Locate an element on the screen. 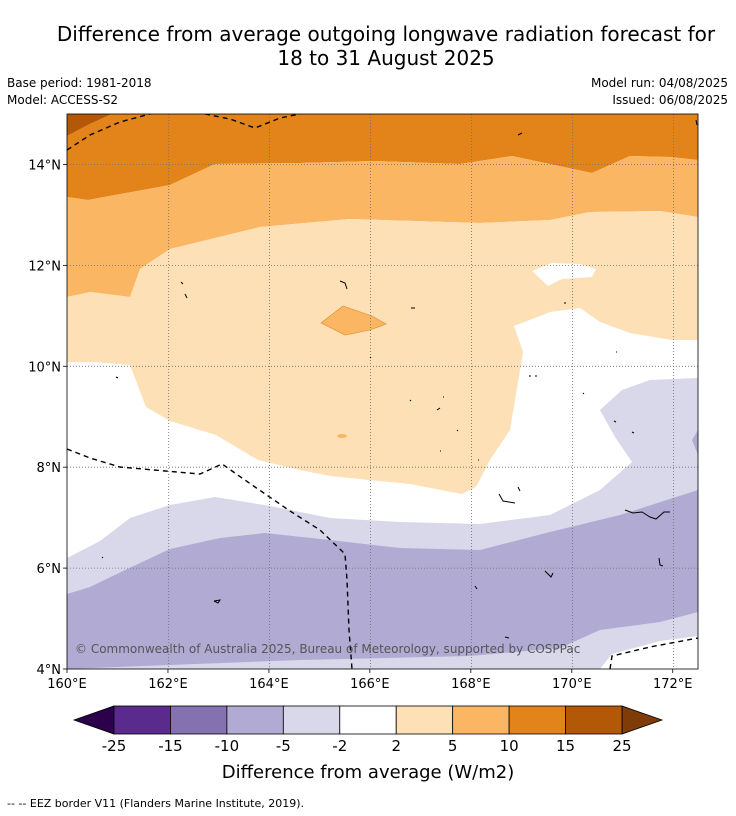 The height and width of the screenshot is (816, 736). lon-tick-label: 170°E is located at coordinates (572, 684).